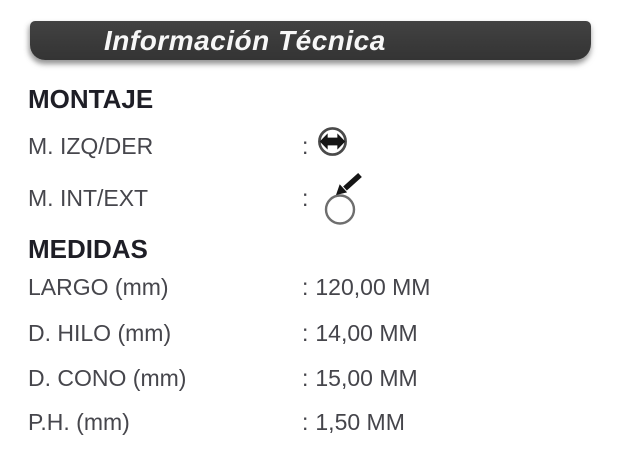 Image resolution: width=624 pixels, height=458 pixels. What do you see at coordinates (91, 146) in the screenshot?
I see `row-label-m-izq-der: M. IZQ/DER` at bounding box center [91, 146].